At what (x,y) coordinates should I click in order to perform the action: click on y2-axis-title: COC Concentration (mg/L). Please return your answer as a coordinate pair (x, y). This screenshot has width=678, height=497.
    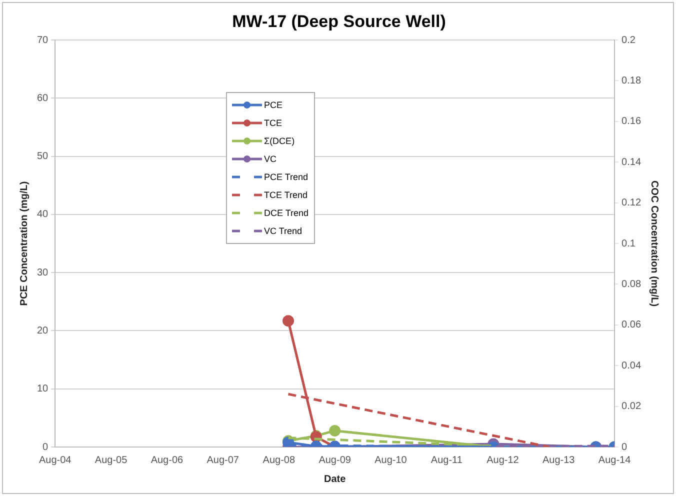
    Looking at the image, I should click on (654, 243).